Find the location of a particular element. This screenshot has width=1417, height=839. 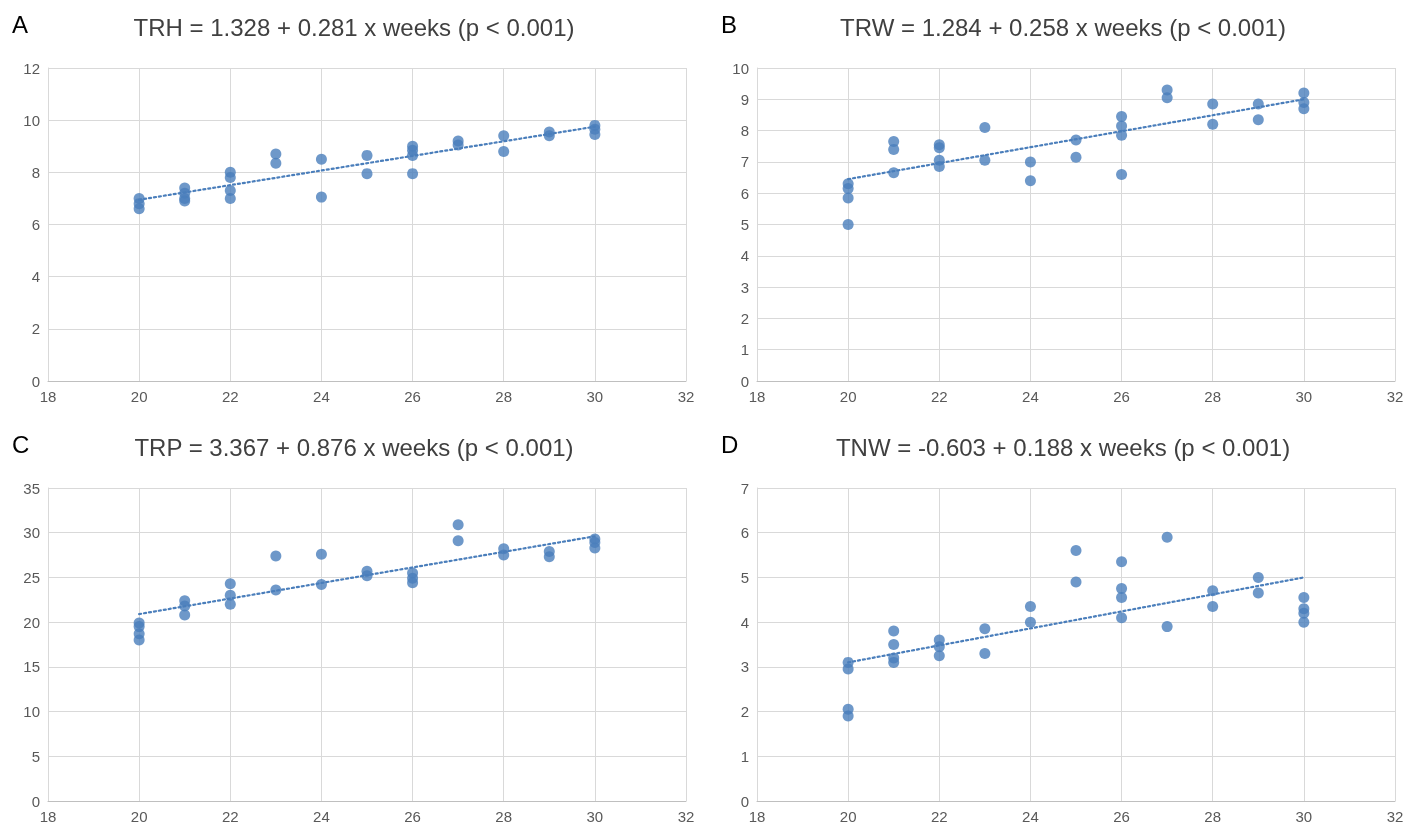

text: A is located at coordinates (20, 24).